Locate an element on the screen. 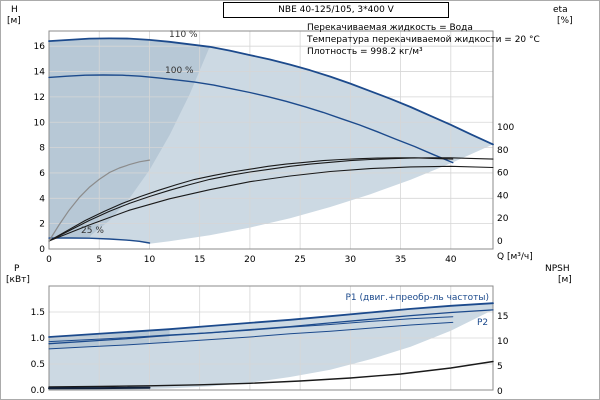 The height and width of the screenshot is (400, 600). tick-label: 0.5 is located at coordinates (38, 365).